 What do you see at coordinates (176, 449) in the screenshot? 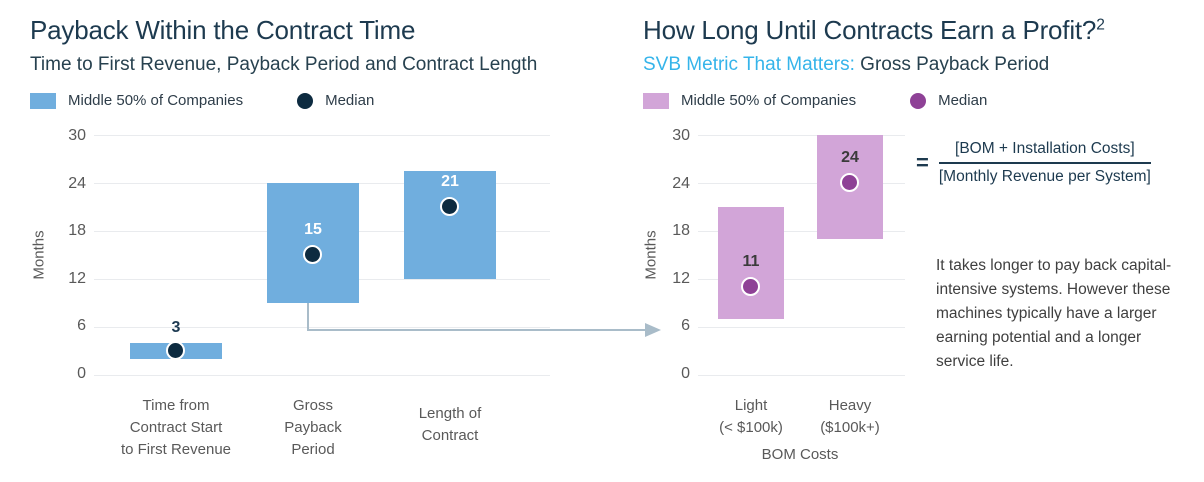
I see `x-category-line: to First Revenue` at bounding box center [176, 449].